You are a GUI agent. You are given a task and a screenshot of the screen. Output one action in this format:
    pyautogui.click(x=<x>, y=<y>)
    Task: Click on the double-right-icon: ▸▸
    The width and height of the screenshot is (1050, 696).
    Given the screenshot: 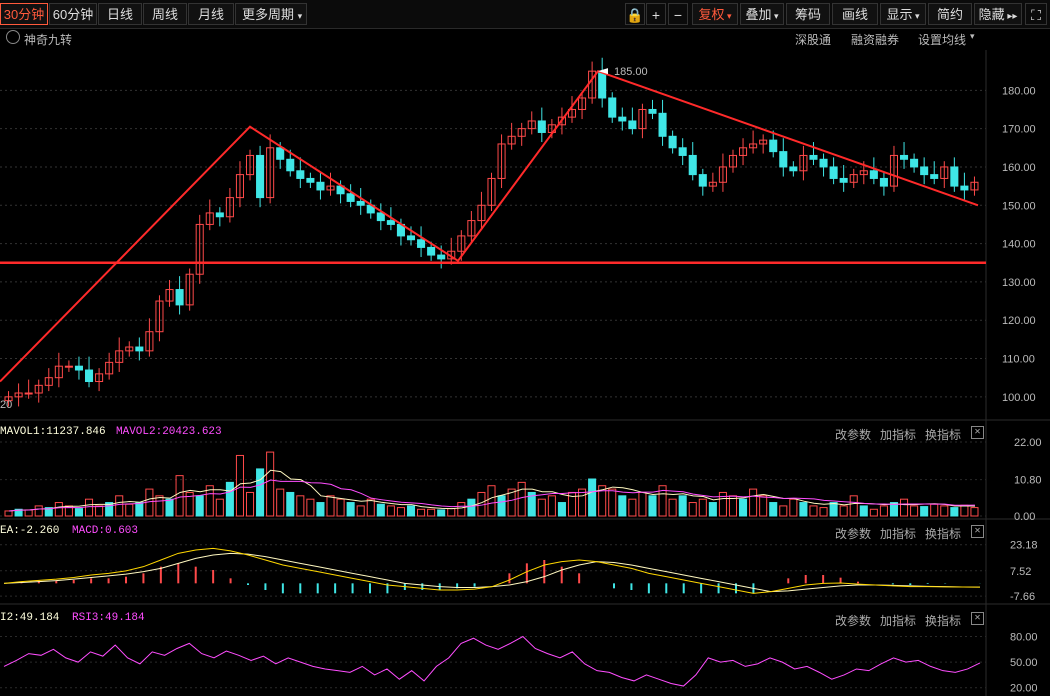 What is the action you would take?
    pyautogui.click(x=1011, y=16)
    